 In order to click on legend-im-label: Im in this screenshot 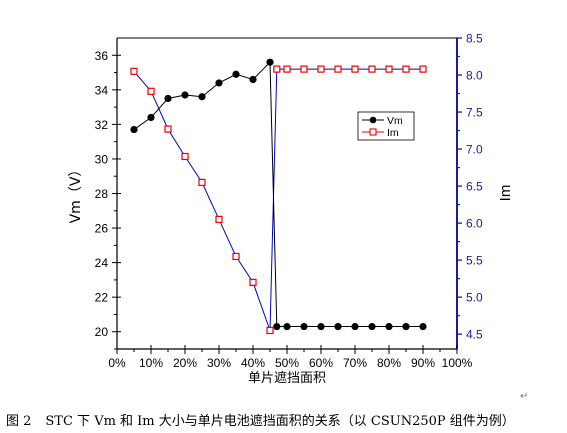, I will do `click(393, 133)`.